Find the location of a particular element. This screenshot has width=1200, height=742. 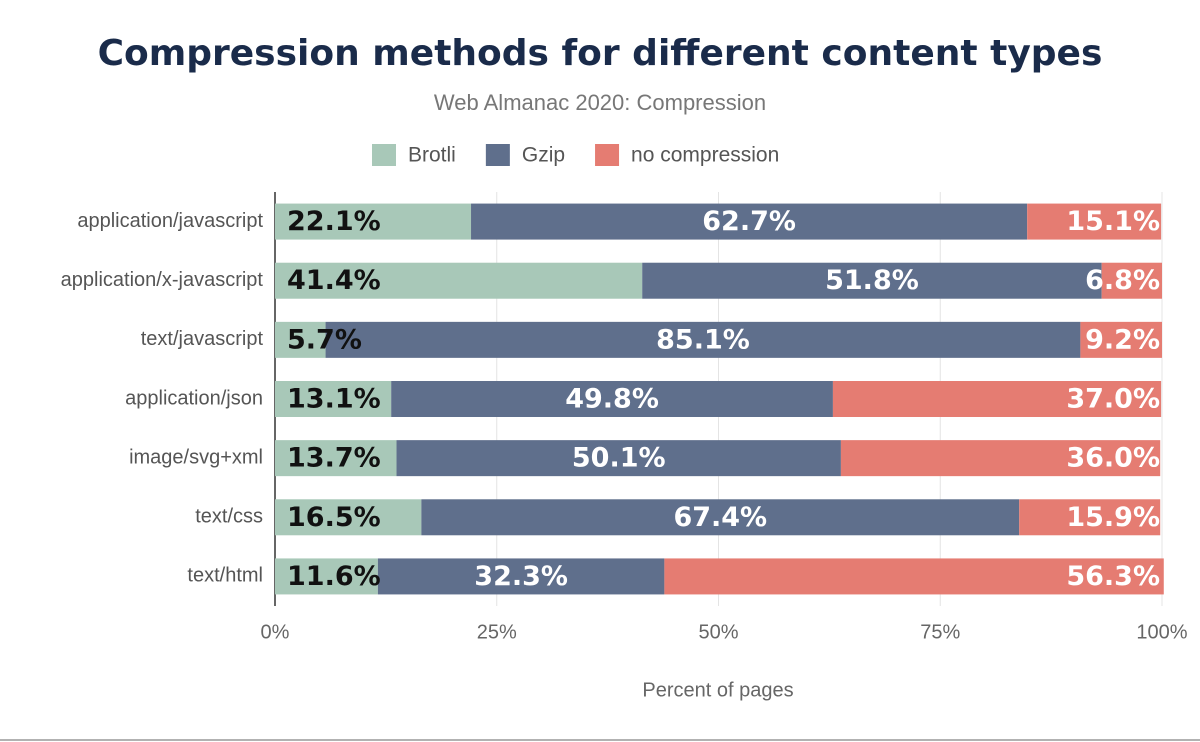

value-label: 5.7% is located at coordinates (324, 339).